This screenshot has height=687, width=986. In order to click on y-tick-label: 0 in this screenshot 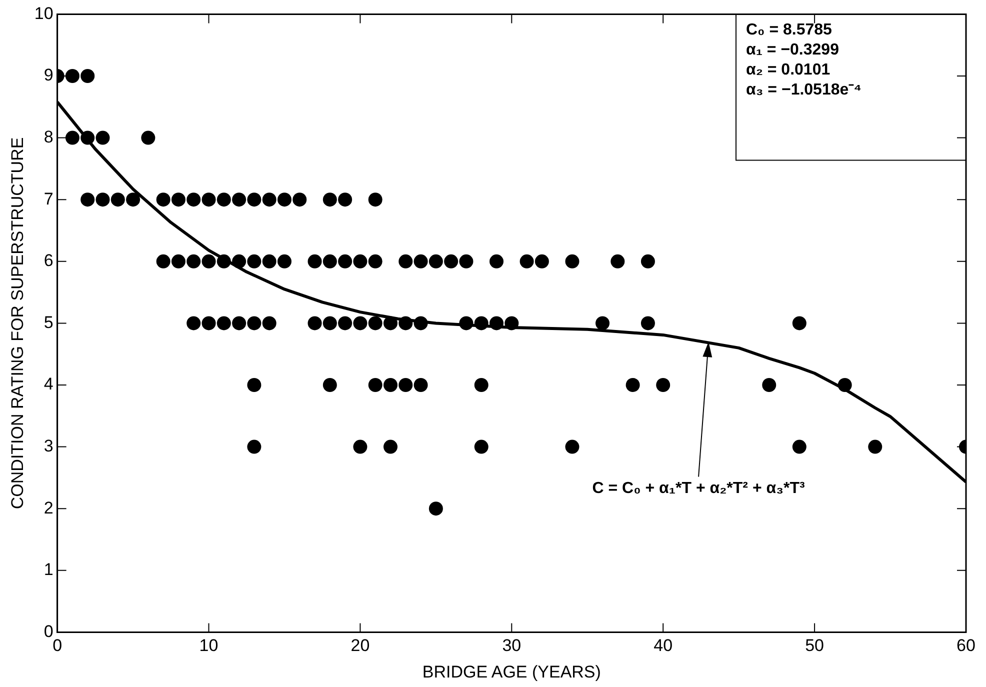, I will do `click(49, 631)`.